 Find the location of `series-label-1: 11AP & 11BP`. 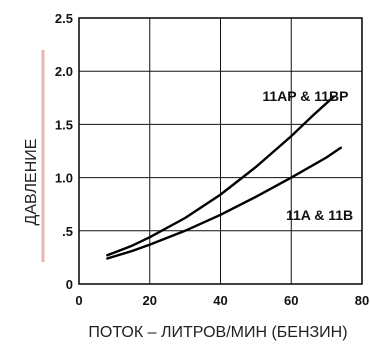

series-label-1: 11AP & 11BP is located at coordinates (305, 96).